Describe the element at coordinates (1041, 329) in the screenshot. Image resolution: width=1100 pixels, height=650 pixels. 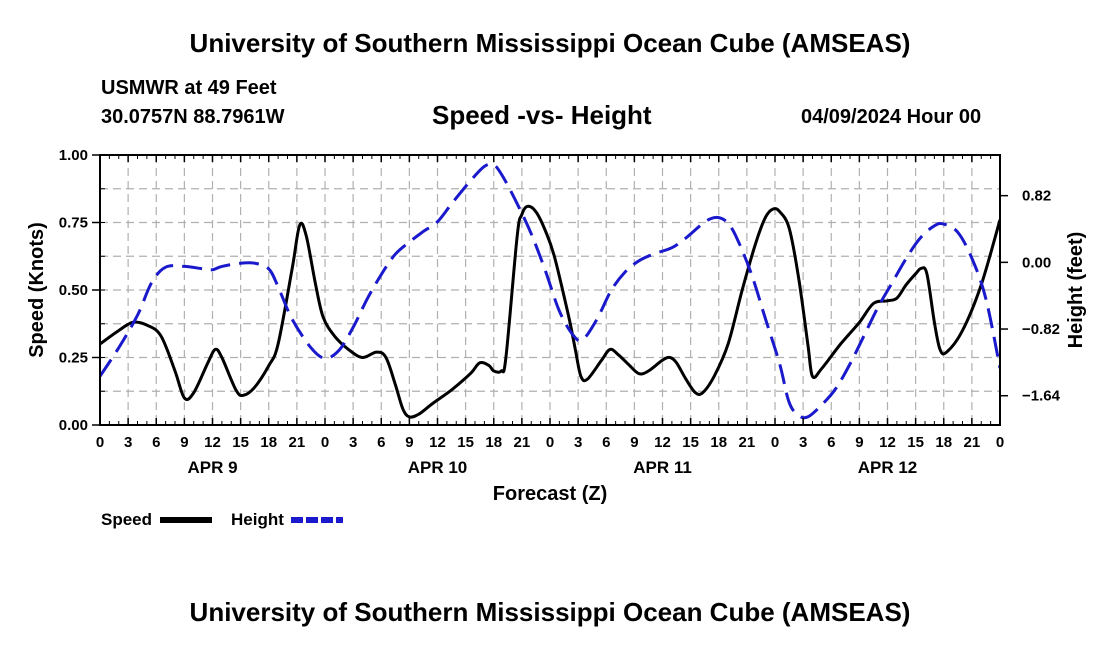
I see `y2-tick-label: −0.82` at that location.